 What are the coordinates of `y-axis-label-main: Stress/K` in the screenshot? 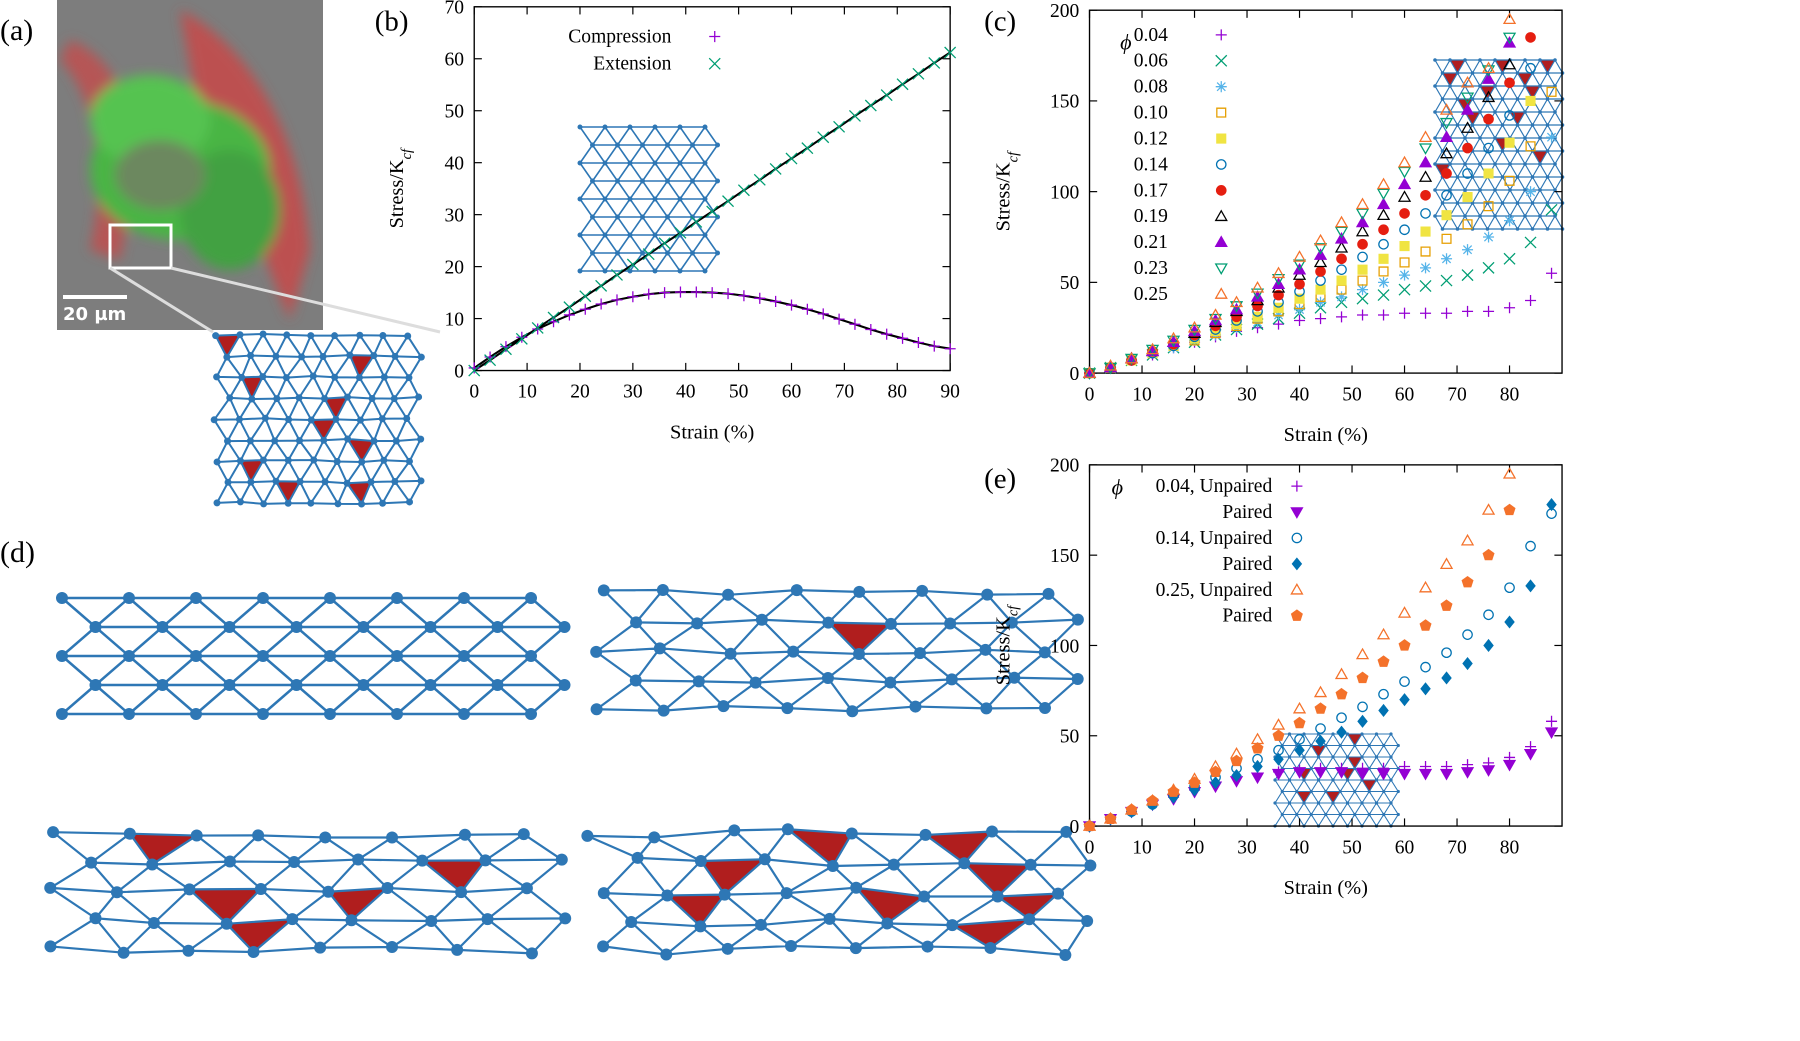 It's located at (1004, 650).